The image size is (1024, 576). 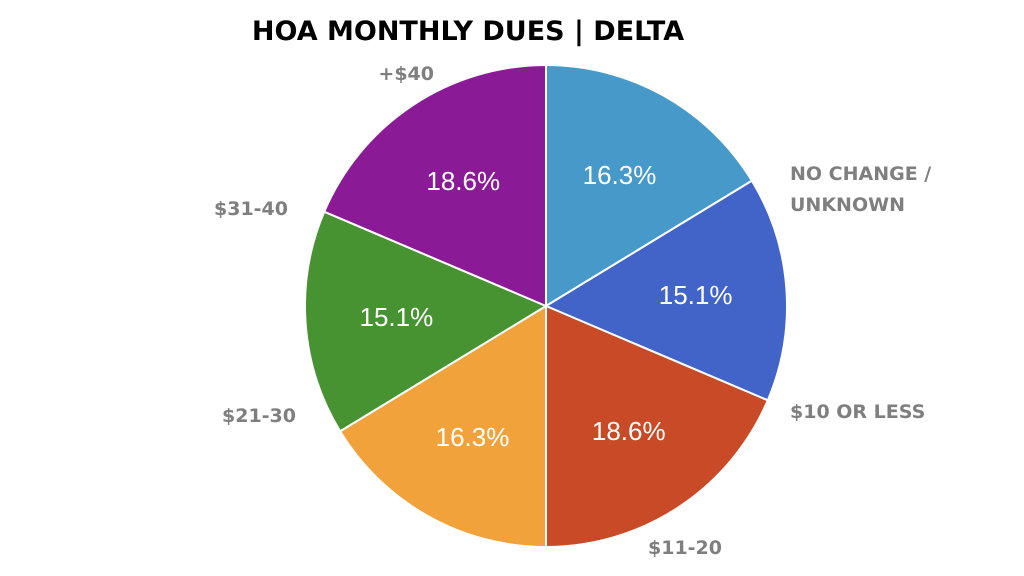 What do you see at coordinates (251, 209) in the screenshot?
I see `slice-category-label-4: $31-40` at bounding box center [251, 209].